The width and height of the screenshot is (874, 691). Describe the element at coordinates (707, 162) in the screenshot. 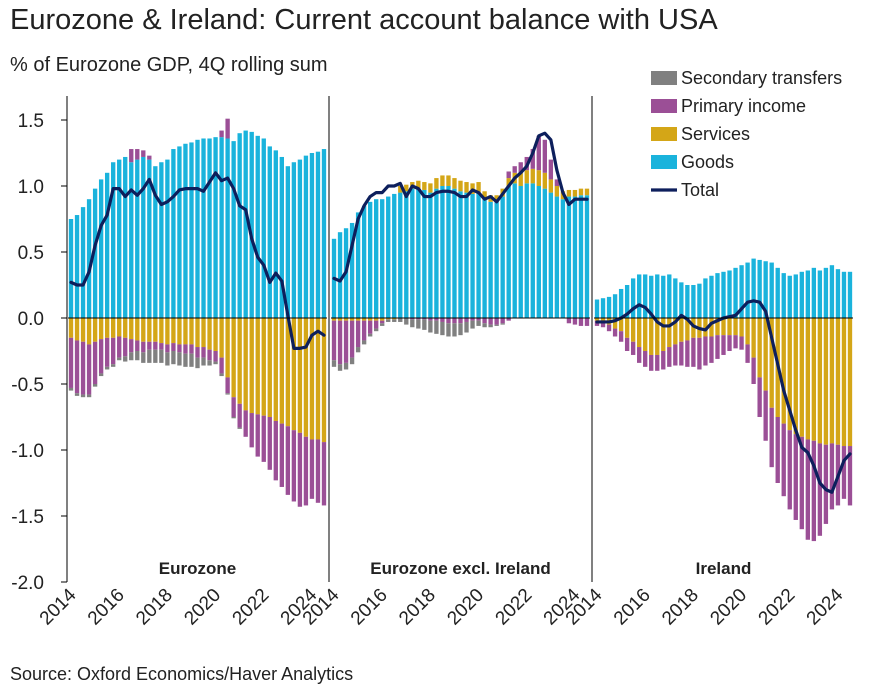

I see `legend-label: Goods` at that location.